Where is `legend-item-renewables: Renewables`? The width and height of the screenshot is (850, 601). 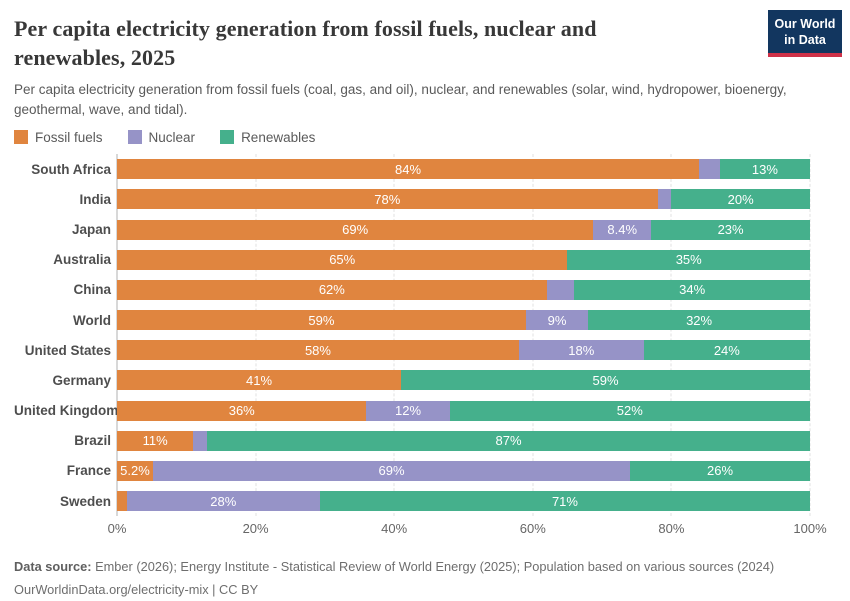
legend-item-renewables: Renewables is located at coordinates (267, 137).